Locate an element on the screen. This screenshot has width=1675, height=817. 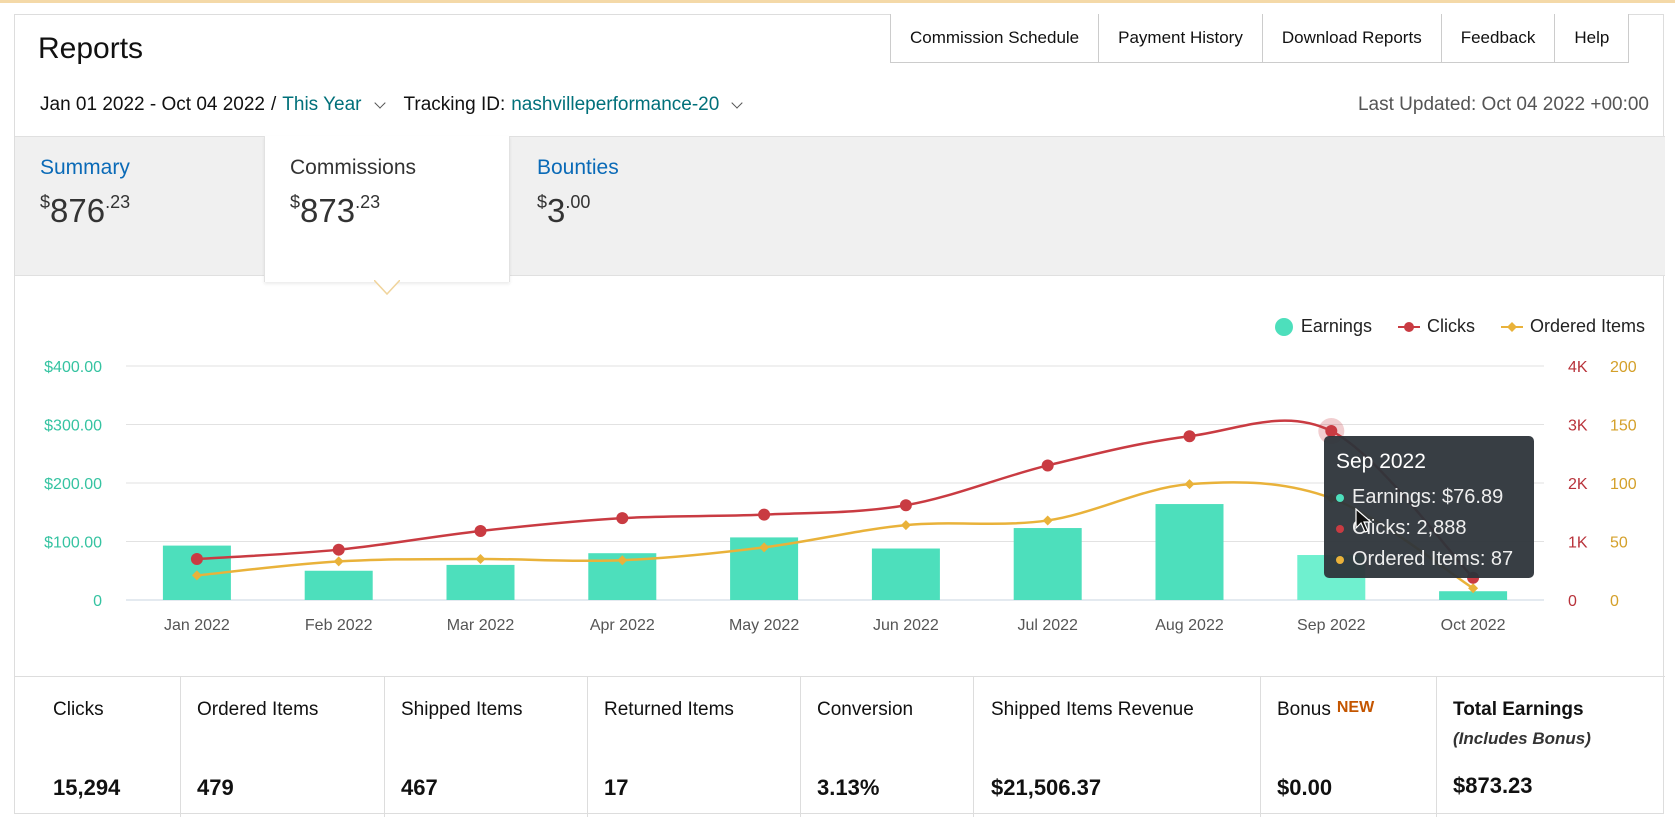
tab-commissions: Commissions $873.23 is located at coordinates (387, 209).